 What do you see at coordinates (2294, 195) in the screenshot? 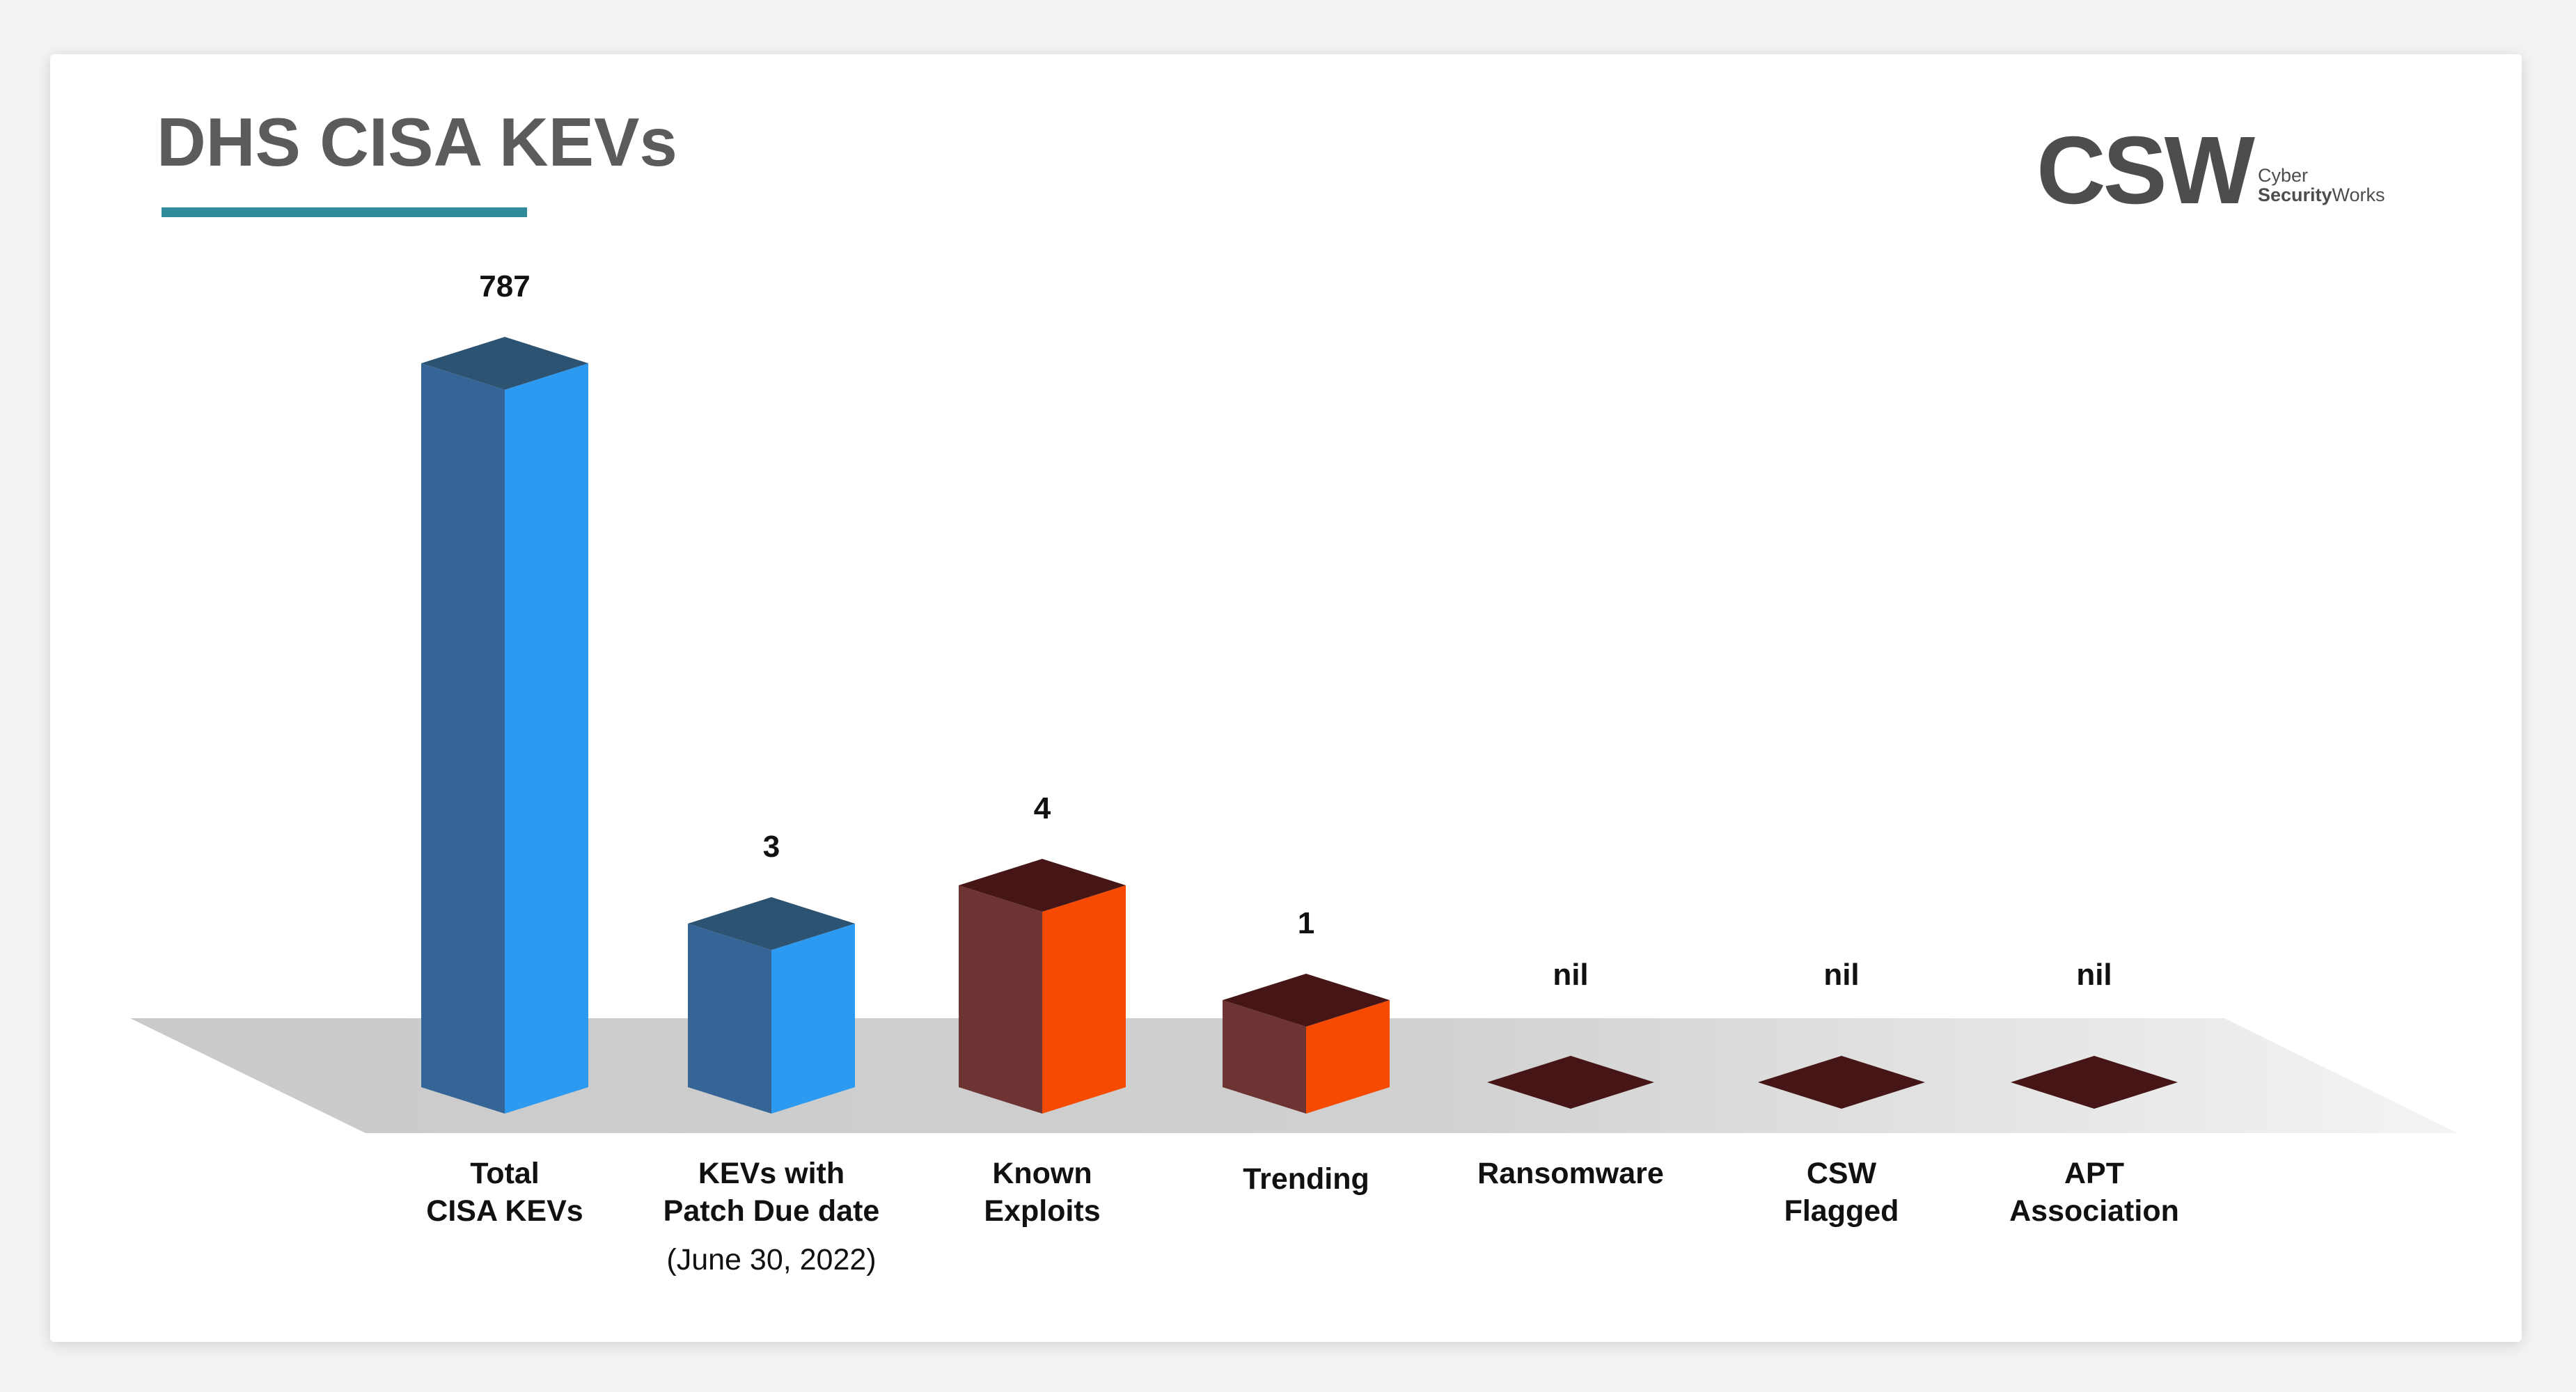
I see `logo-line-2-bold: Security` at bounding box center [2294, 195].